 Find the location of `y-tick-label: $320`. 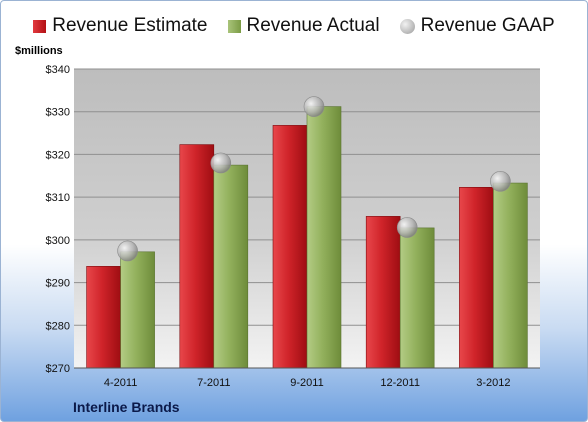

y-tick-label: $320 is located at coordinates (58, 155).